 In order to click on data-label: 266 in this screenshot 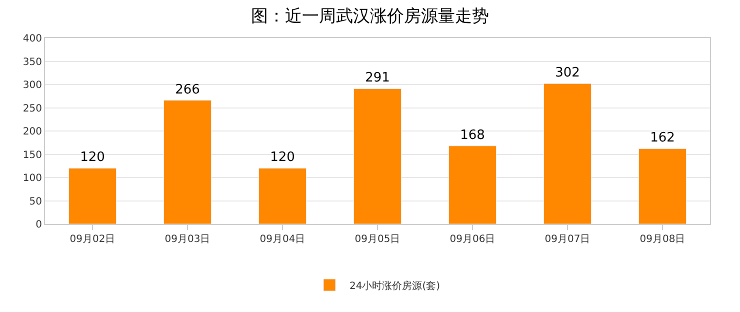, I will do `click(187, 90)`.